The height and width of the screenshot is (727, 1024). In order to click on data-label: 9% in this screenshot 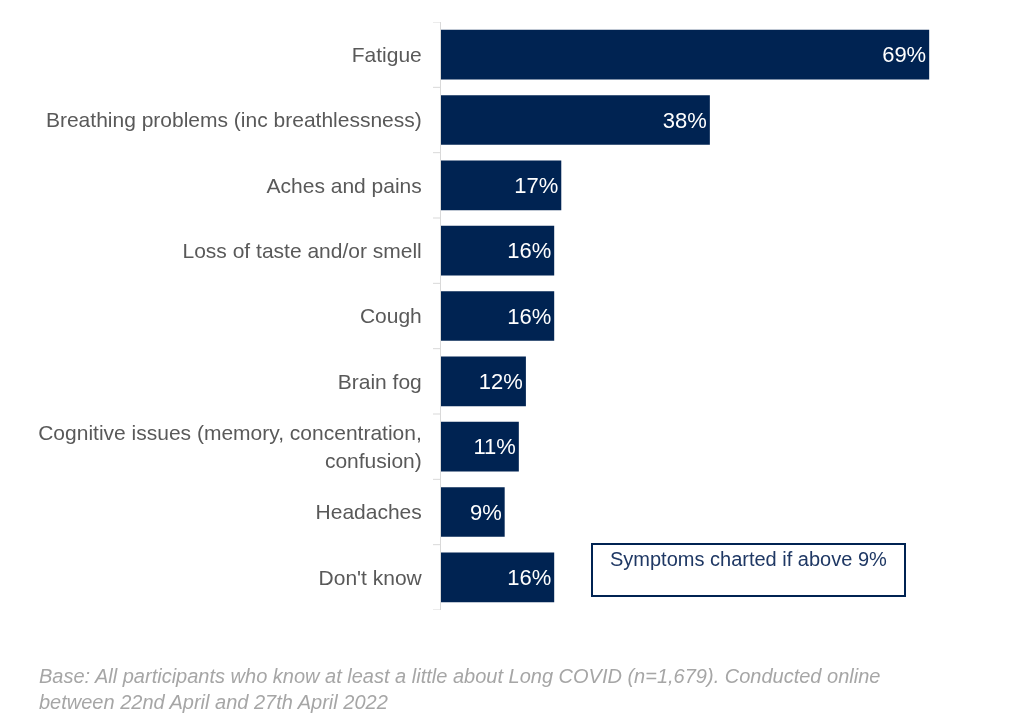, I will do `click(485, 512)`.